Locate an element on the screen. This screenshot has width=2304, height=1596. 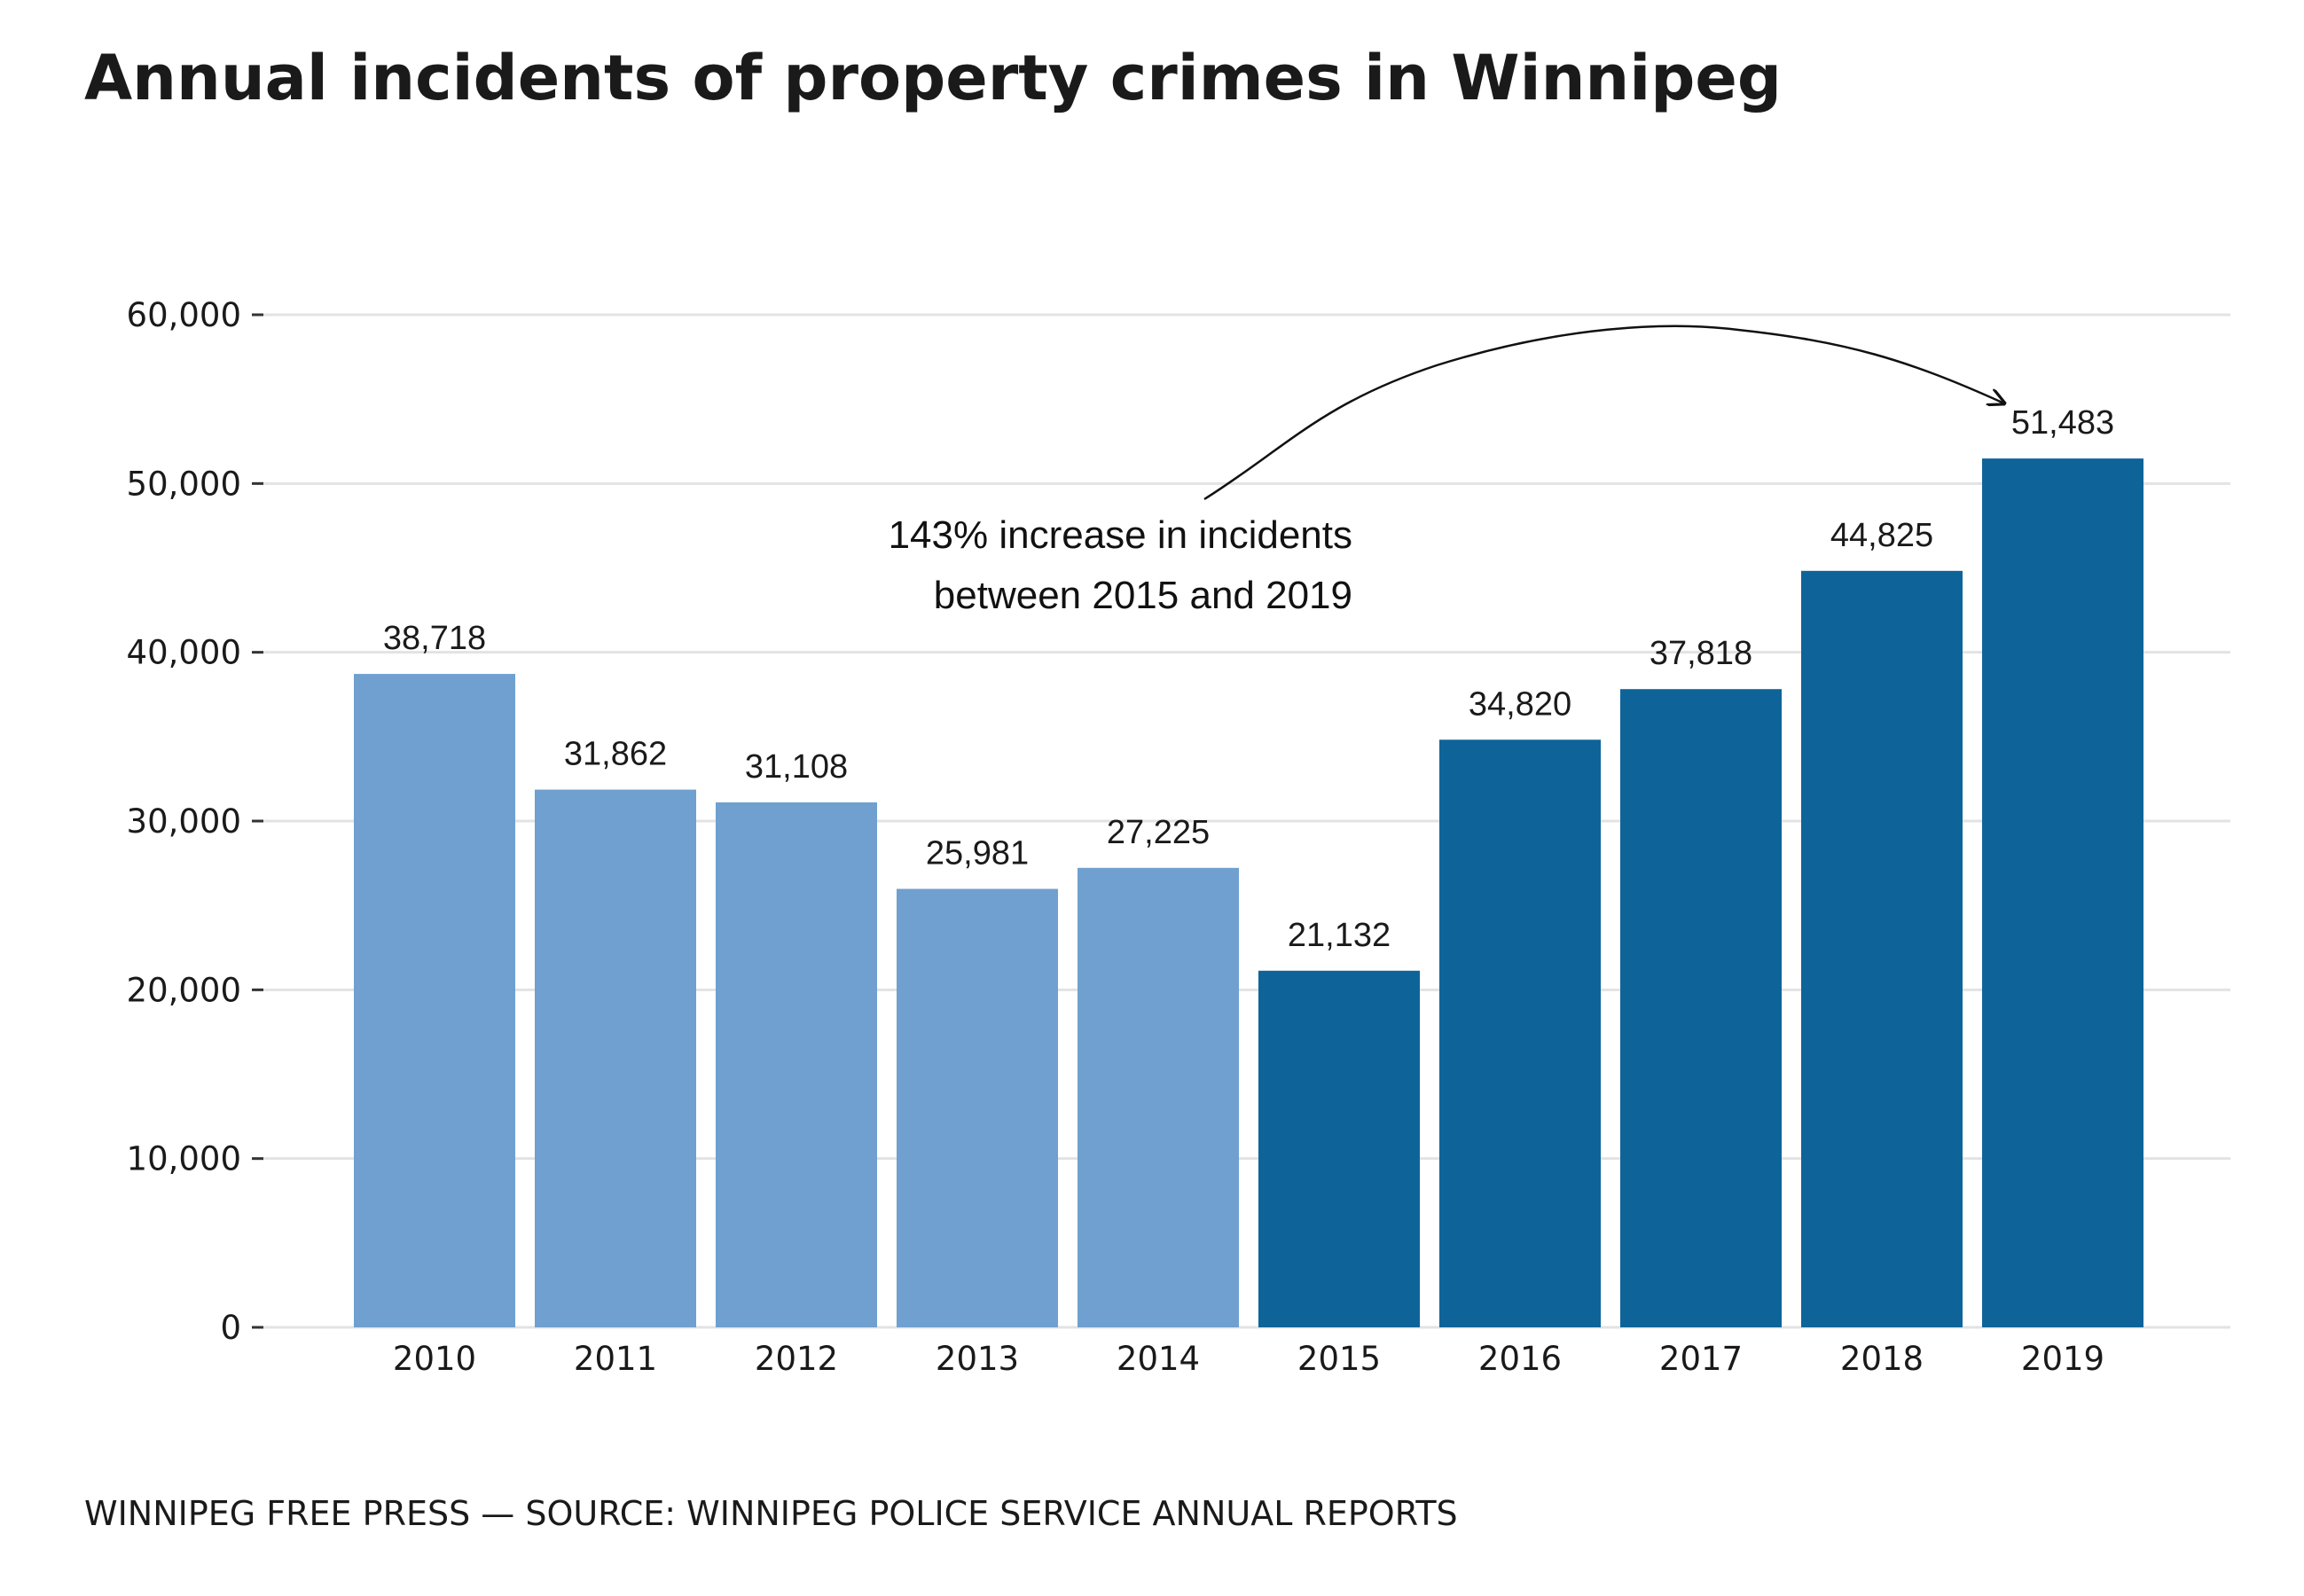
bar-2010 is located at coordinates (435, 1001).